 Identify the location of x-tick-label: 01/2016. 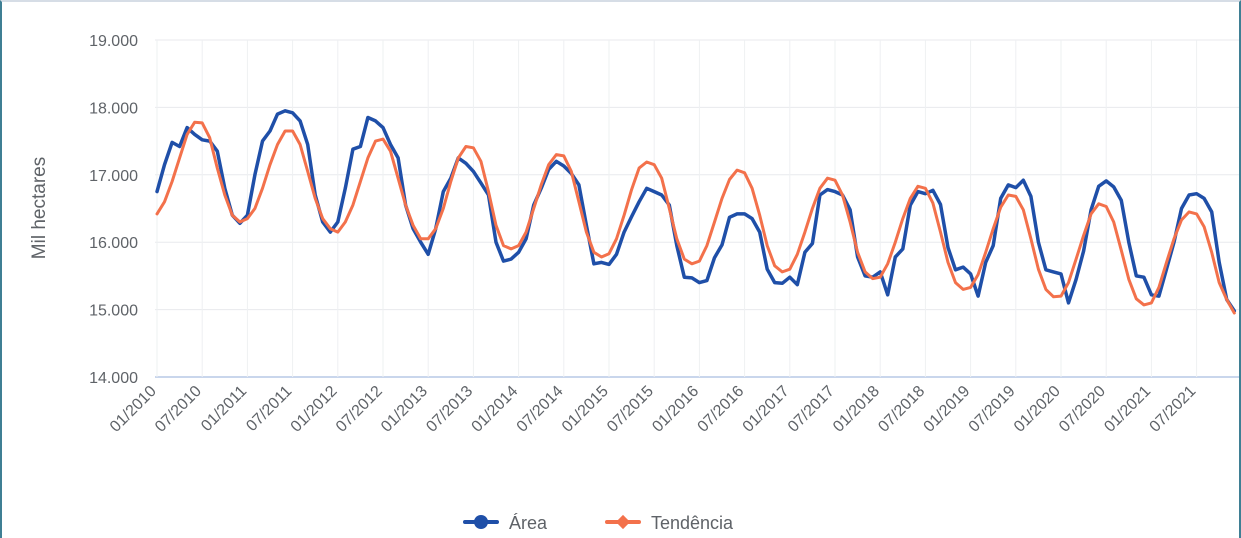
(675, 409).